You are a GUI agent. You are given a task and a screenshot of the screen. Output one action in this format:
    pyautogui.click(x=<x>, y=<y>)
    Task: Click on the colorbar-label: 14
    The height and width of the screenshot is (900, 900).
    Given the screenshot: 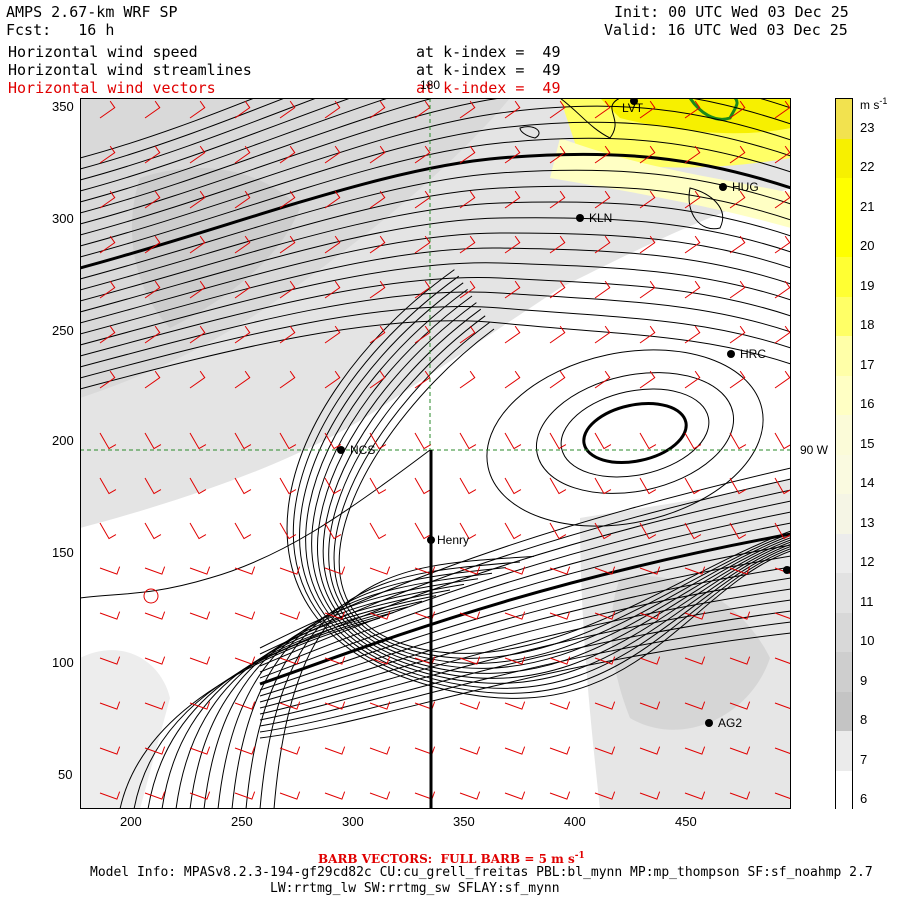 What is the action you would take?
    pyautogui.click(x=867, y=482)
    